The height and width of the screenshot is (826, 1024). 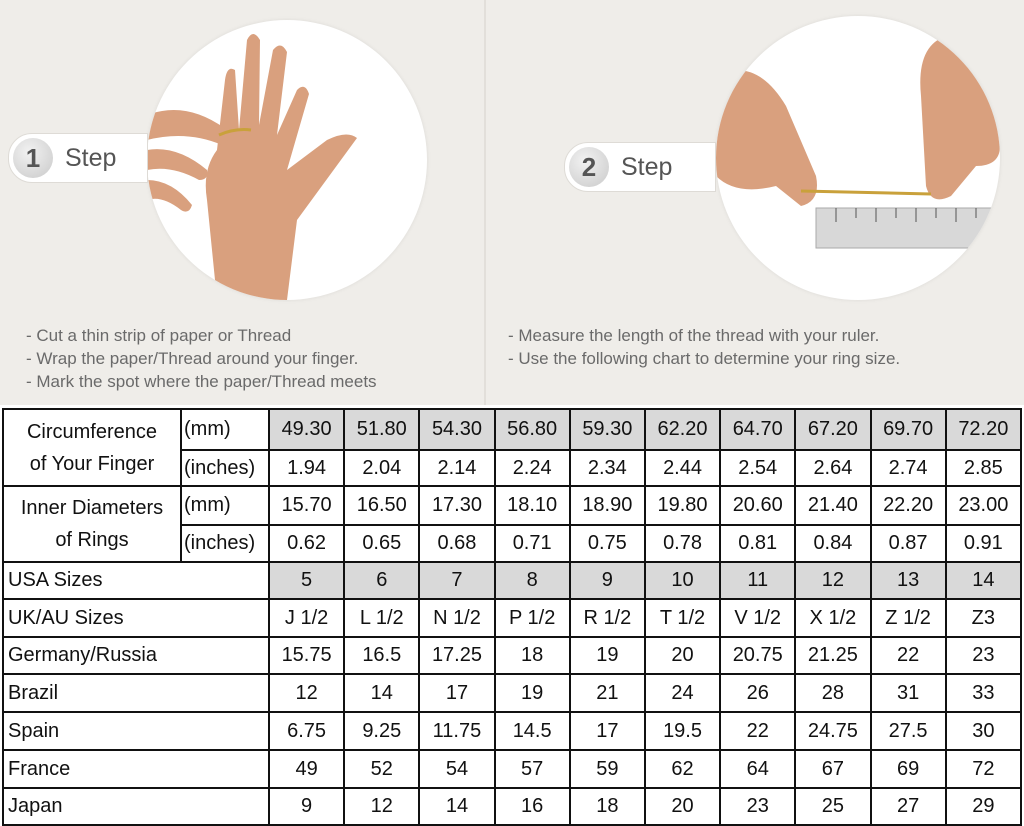 I want to click on table-cell: 28, so click(x=833, y=693).